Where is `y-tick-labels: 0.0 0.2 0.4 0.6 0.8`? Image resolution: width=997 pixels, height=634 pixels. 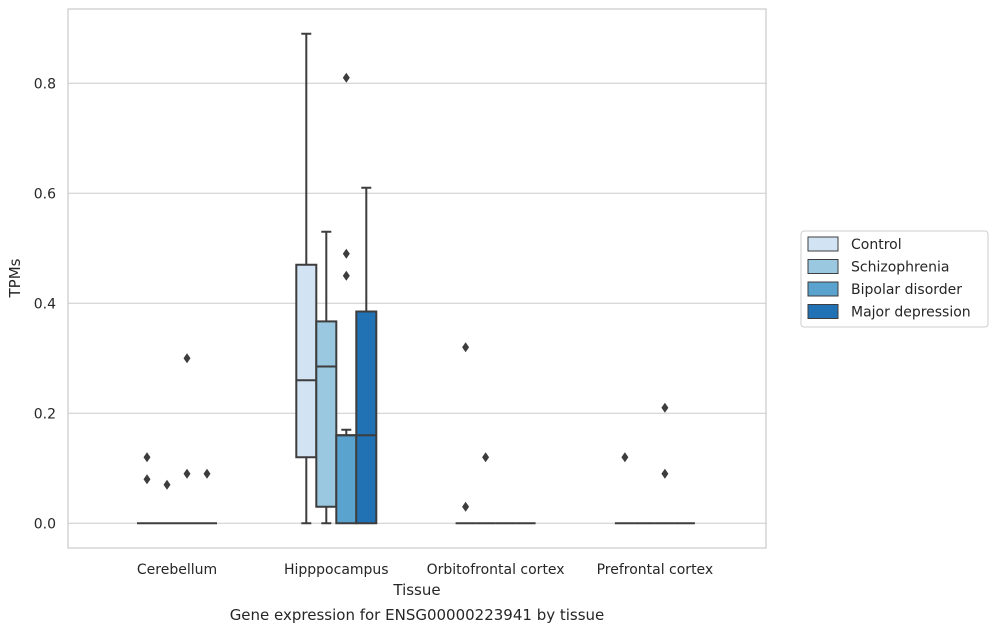 y-tick-labels: 0.0 0.2 0.4 0.6 0.8 is located at coordinates (45, 304).